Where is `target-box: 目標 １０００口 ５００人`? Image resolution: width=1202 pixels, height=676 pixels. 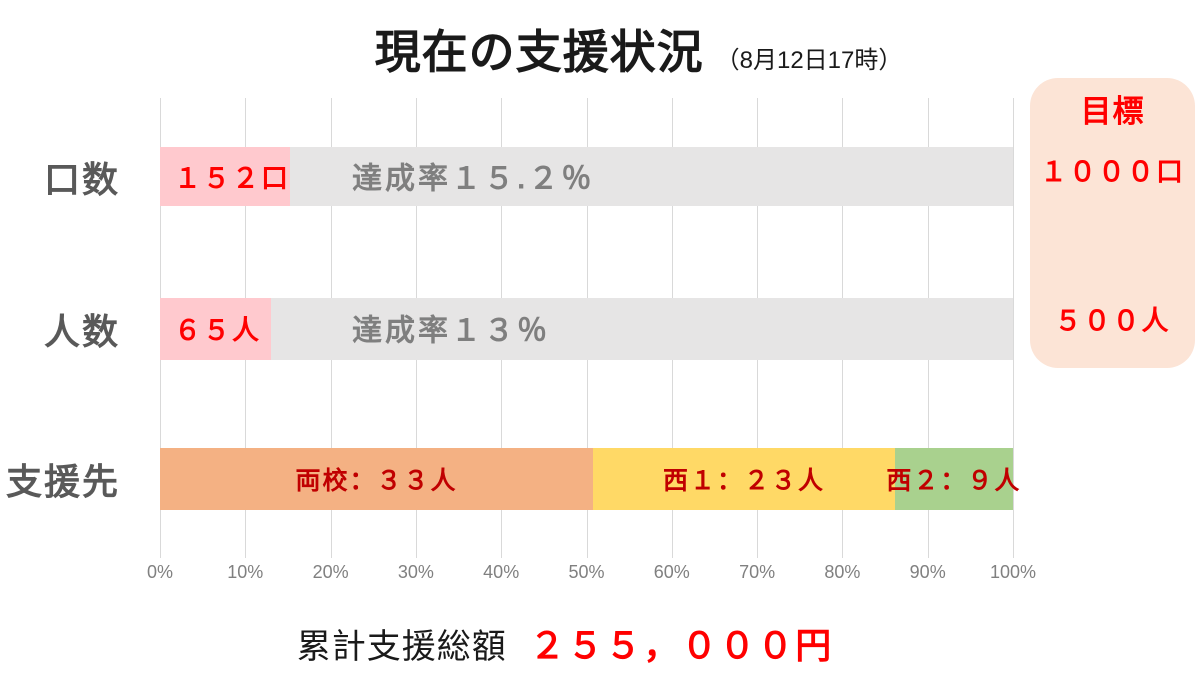 target-box: 目標 １０００口 ５００人 is located at coordinates (1112, 223).